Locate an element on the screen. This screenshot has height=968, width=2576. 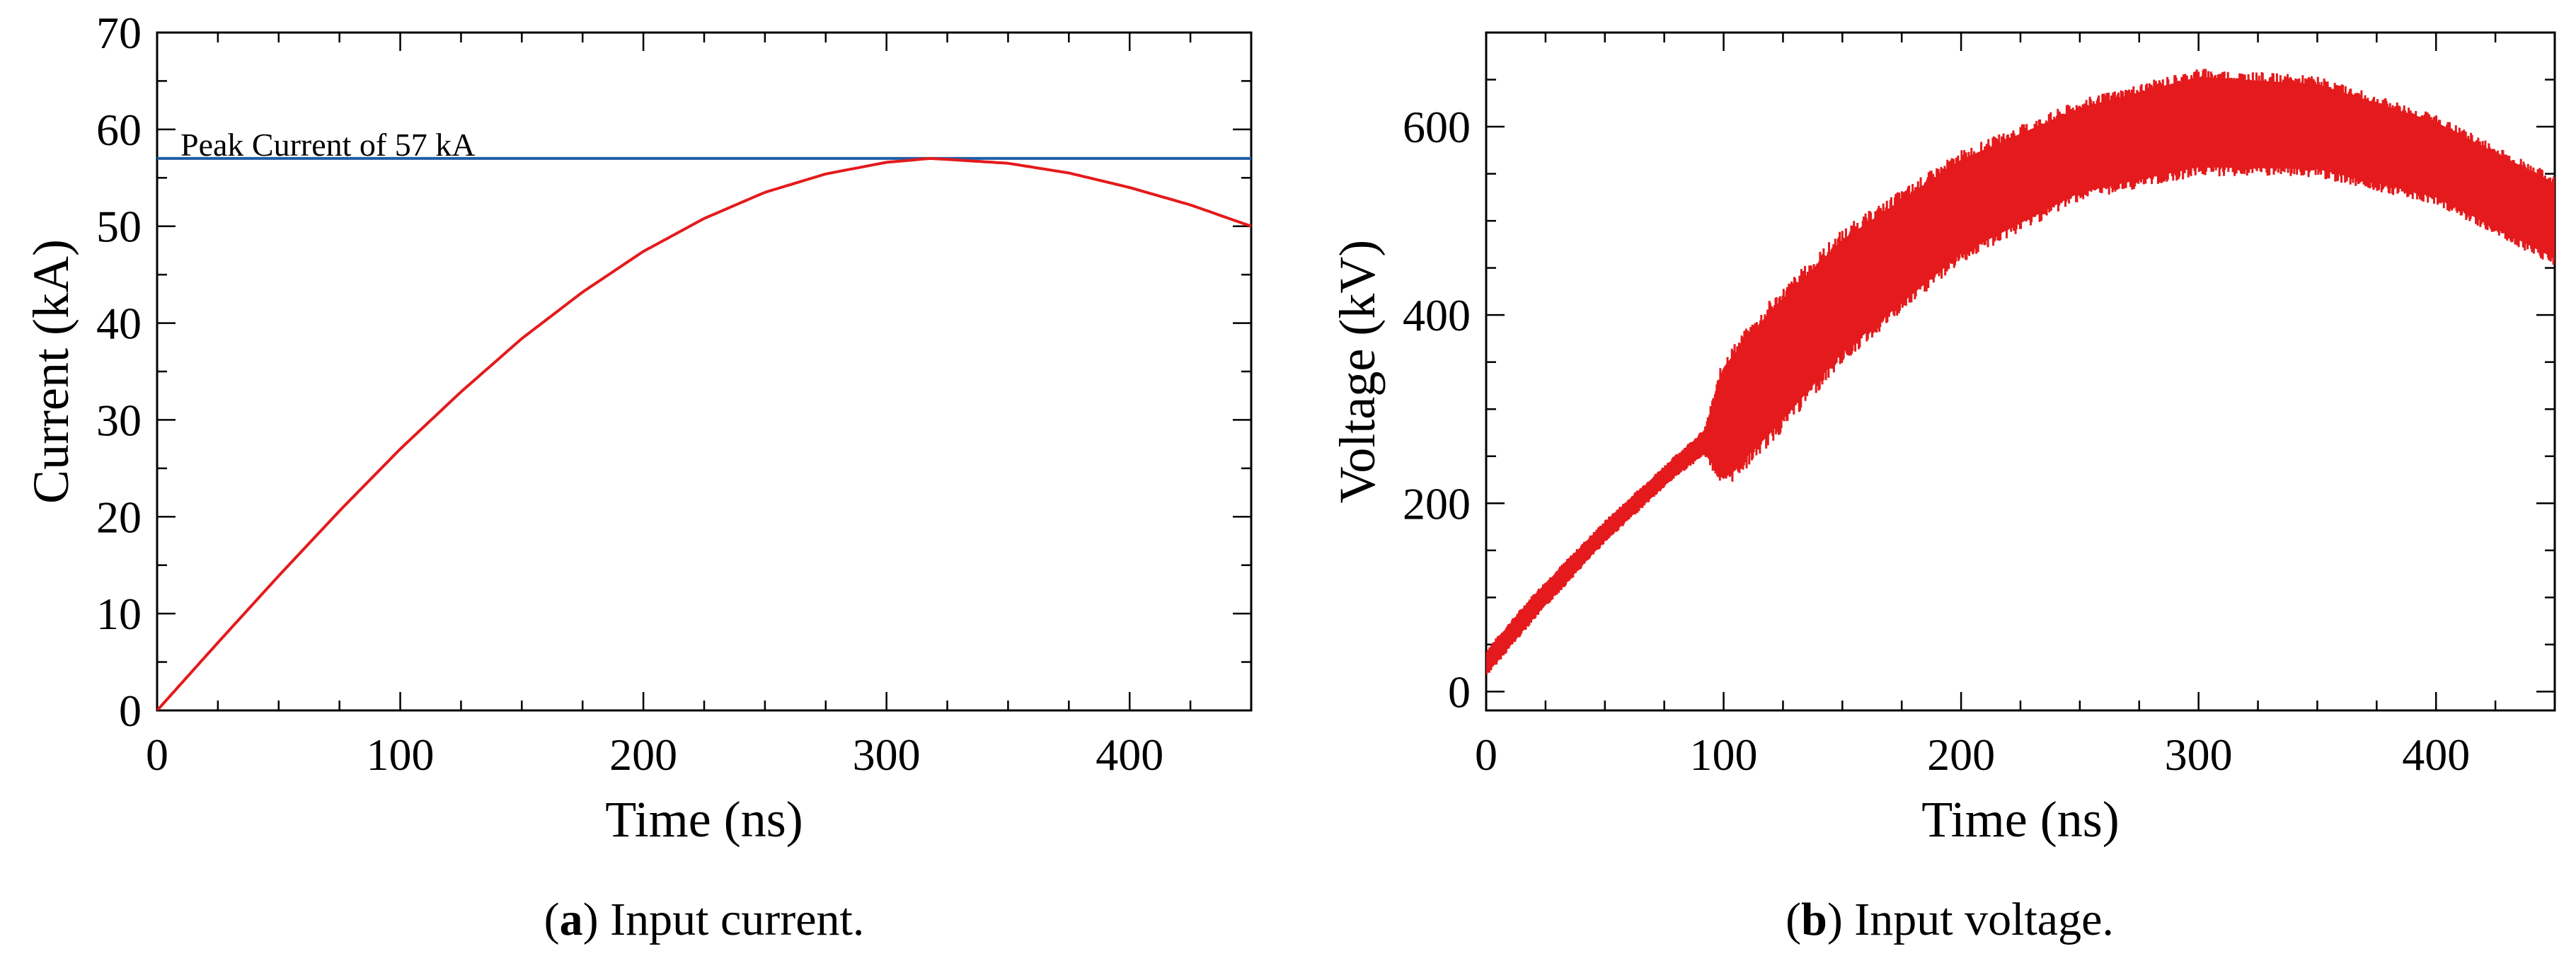
y-tick-label: 200 is located at coordinates (1437, 503).